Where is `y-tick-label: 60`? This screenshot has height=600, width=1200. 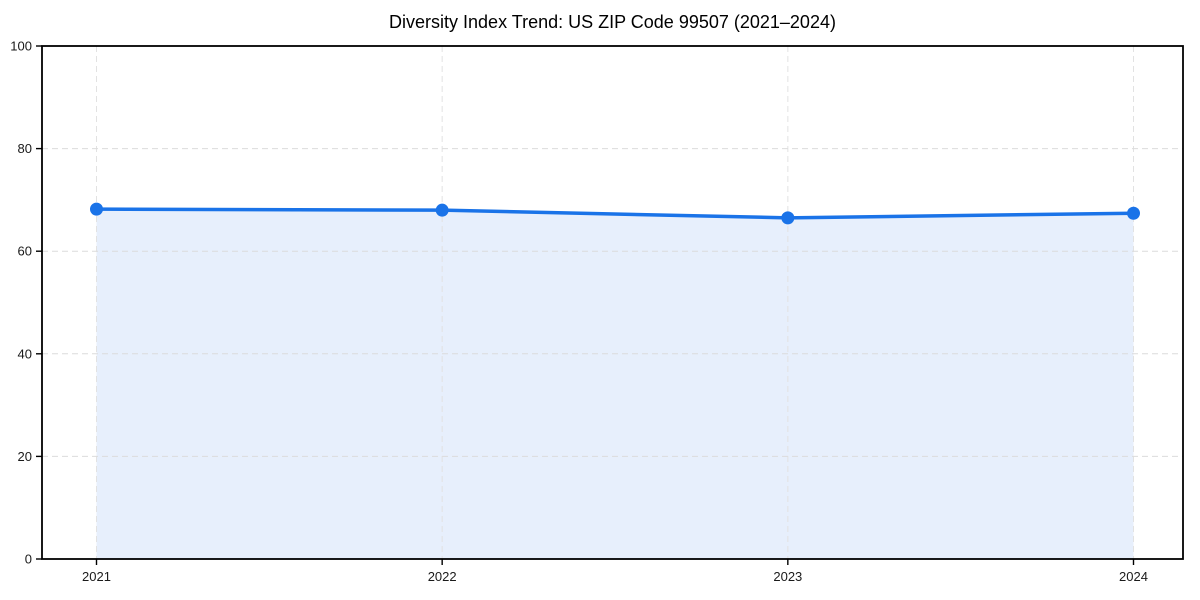 y-tick-label: 60 is located at coordinates (25, 251).